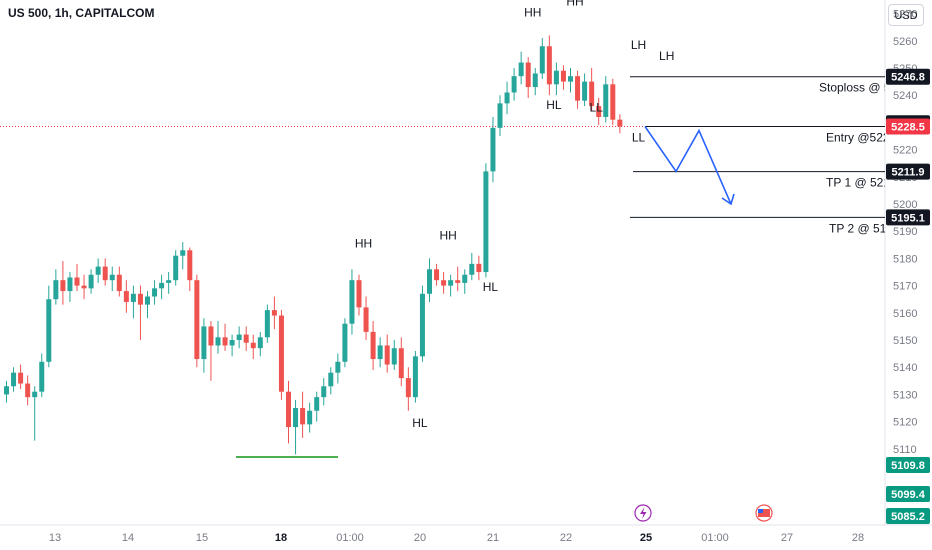 This screenshot has width=932, height=550. I want to click on level-label: Entry @5228.5, so click(866, 137).